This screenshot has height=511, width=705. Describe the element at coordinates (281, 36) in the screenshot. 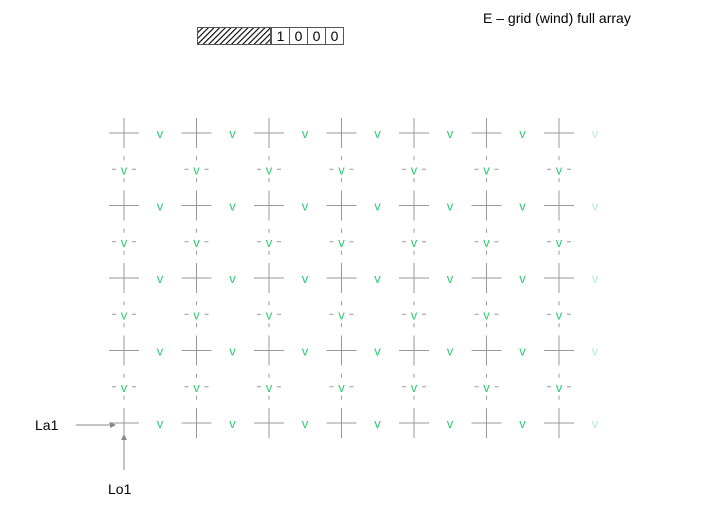

I see `bit-value: 1` at that location.